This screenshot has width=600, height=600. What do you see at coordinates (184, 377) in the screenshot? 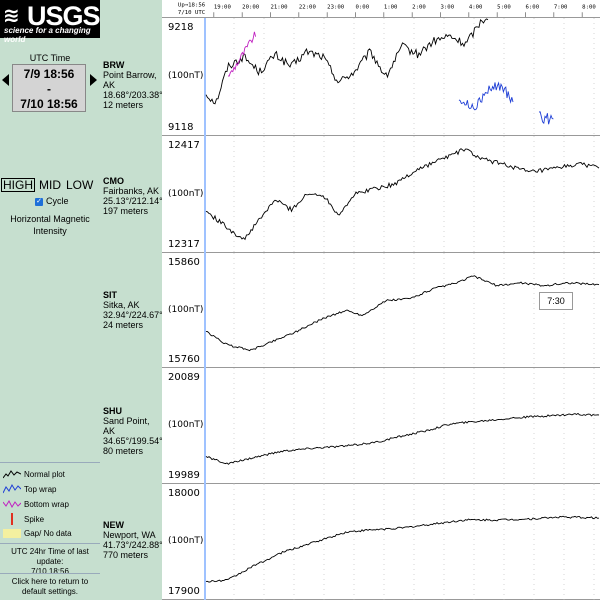
I see `y-axis-max-label: 20089` at bounding box center [184, 377].